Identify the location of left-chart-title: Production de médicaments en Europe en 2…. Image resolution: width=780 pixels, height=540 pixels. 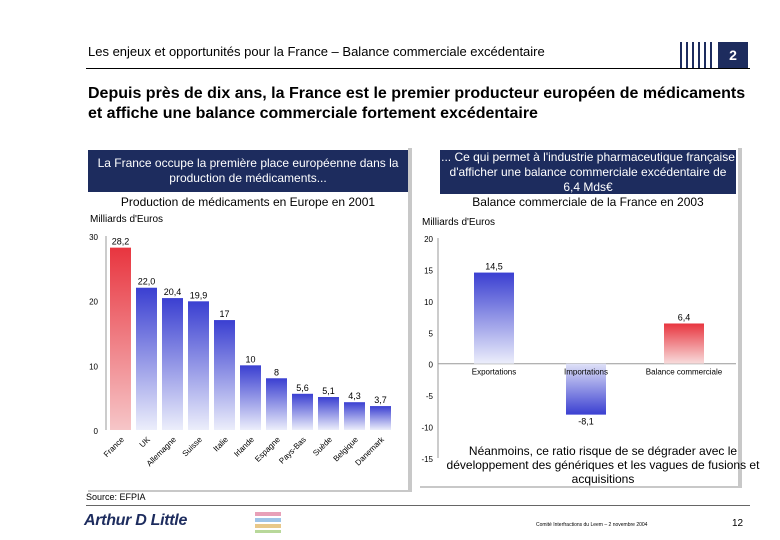
(248, 202).